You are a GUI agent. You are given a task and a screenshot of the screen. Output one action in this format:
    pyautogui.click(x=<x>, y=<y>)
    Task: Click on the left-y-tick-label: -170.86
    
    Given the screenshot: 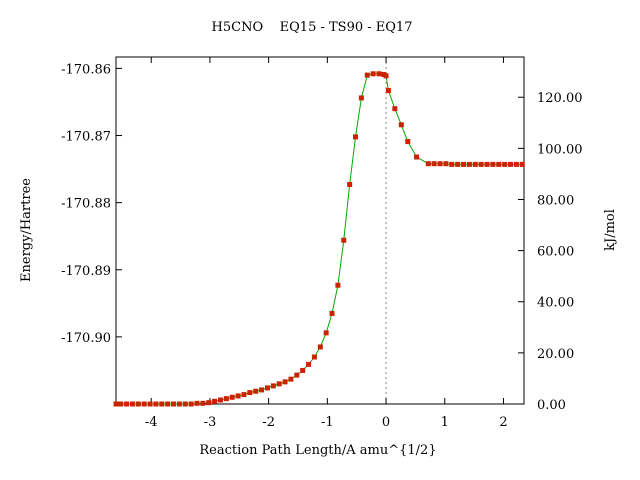 What is the action you would take?
    pyautogui.click(x=86, y=69)
    